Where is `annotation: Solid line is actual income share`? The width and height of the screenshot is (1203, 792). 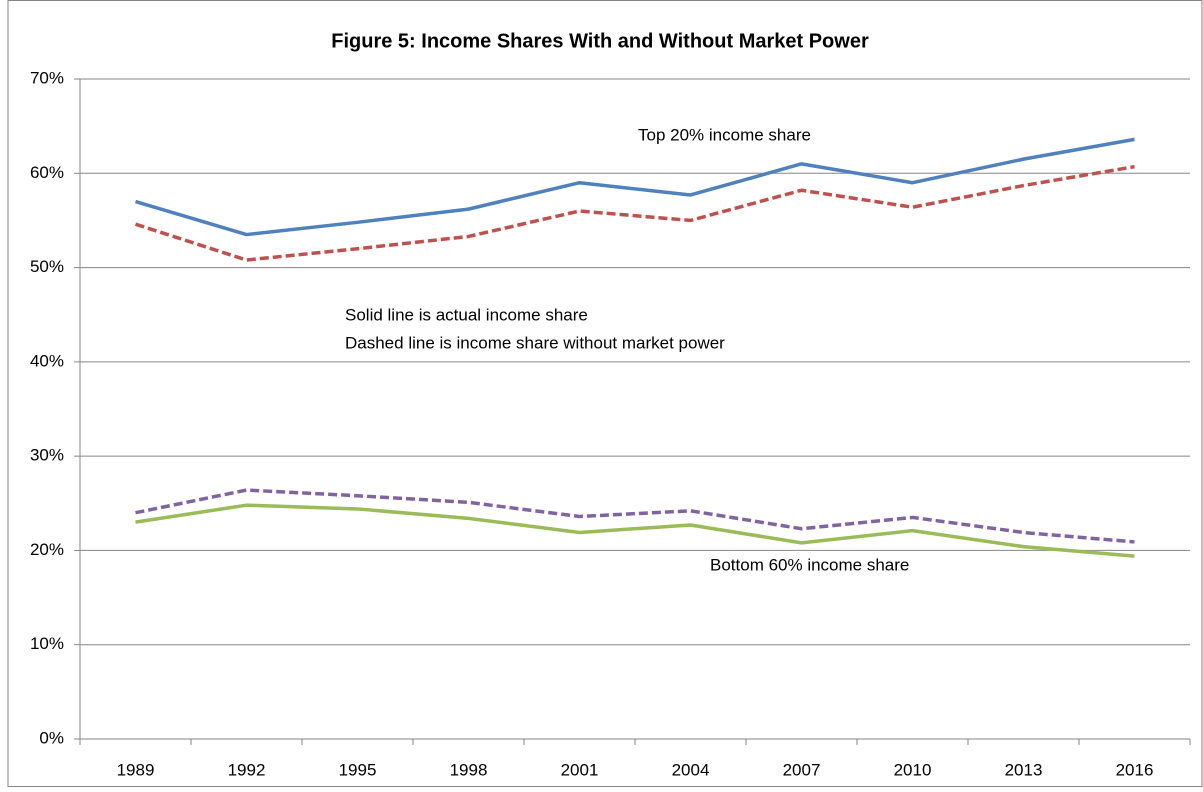
annotation: Solid line is actual income share is located at coordinates (466, 314).